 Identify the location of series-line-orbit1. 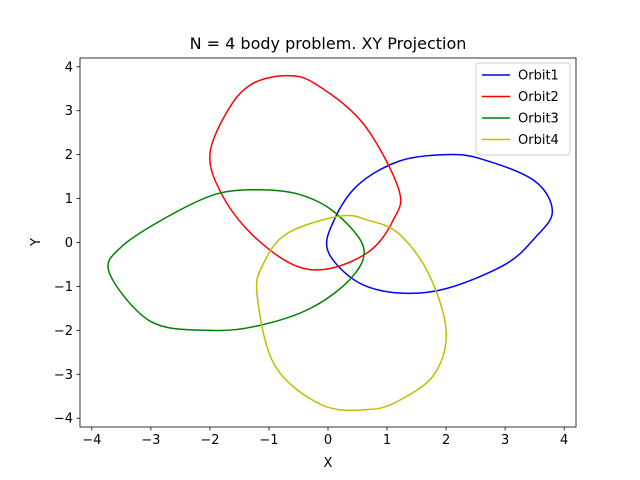
(439, 224).